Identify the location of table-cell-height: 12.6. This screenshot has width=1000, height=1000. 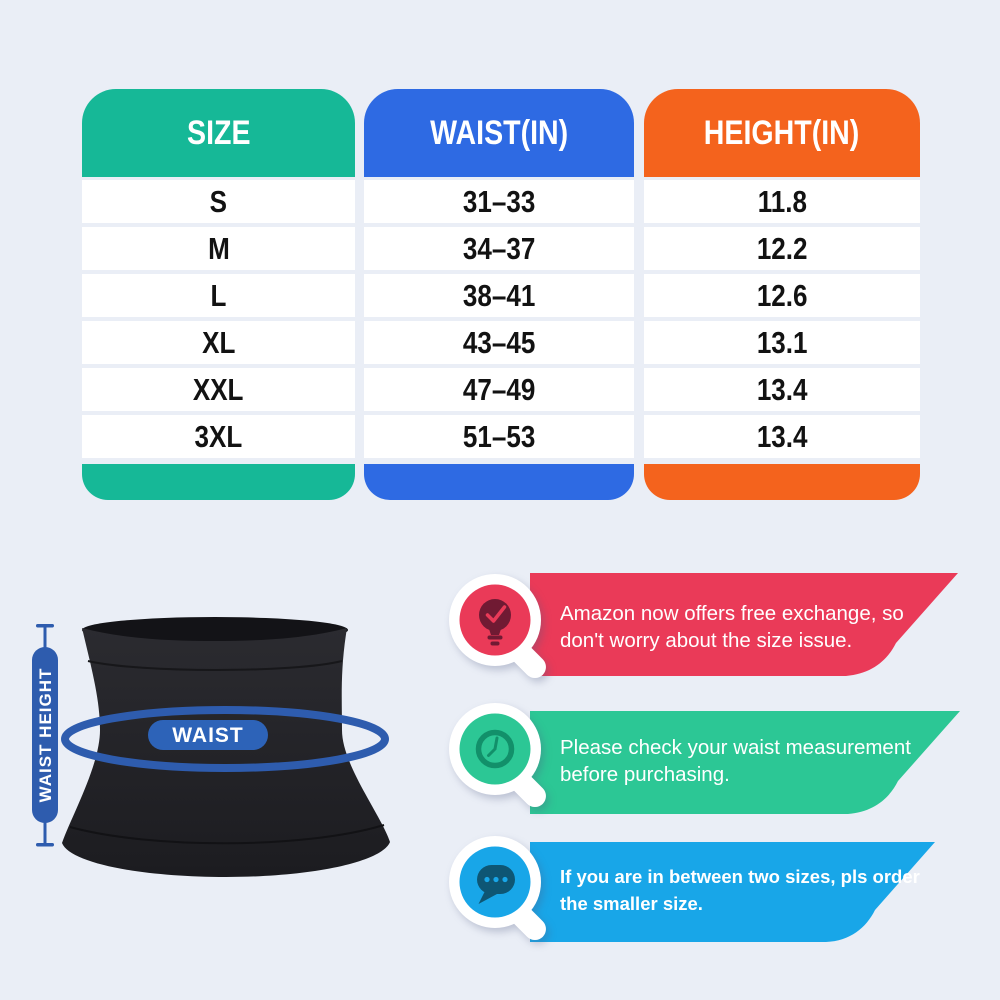
(782, 295).